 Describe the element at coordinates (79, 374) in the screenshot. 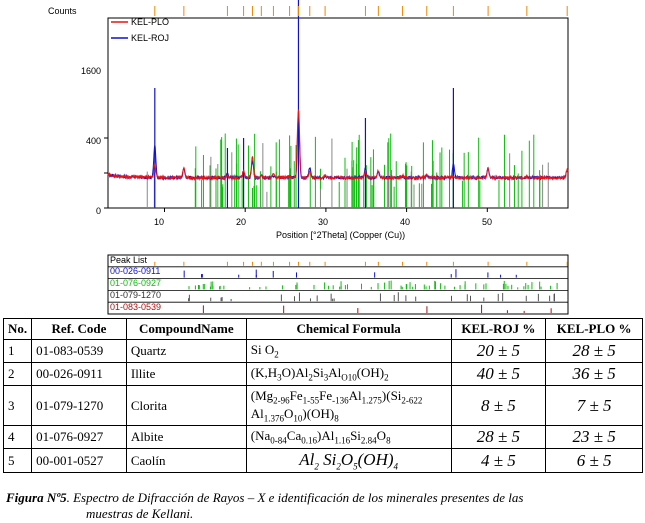

I see `ref-code: 00-026-0911` at that location.